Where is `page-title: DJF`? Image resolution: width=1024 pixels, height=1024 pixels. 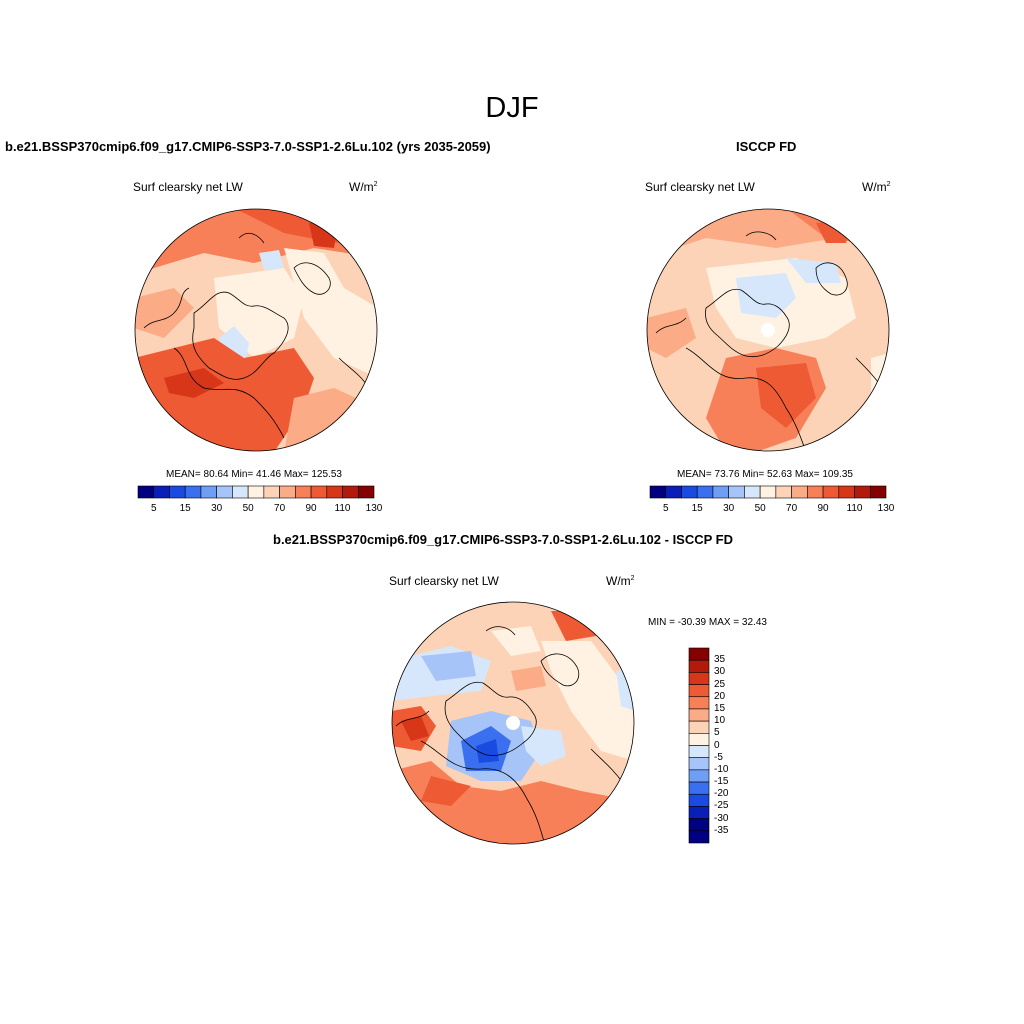
page-title: DJF is located at coordinates (512, 108).